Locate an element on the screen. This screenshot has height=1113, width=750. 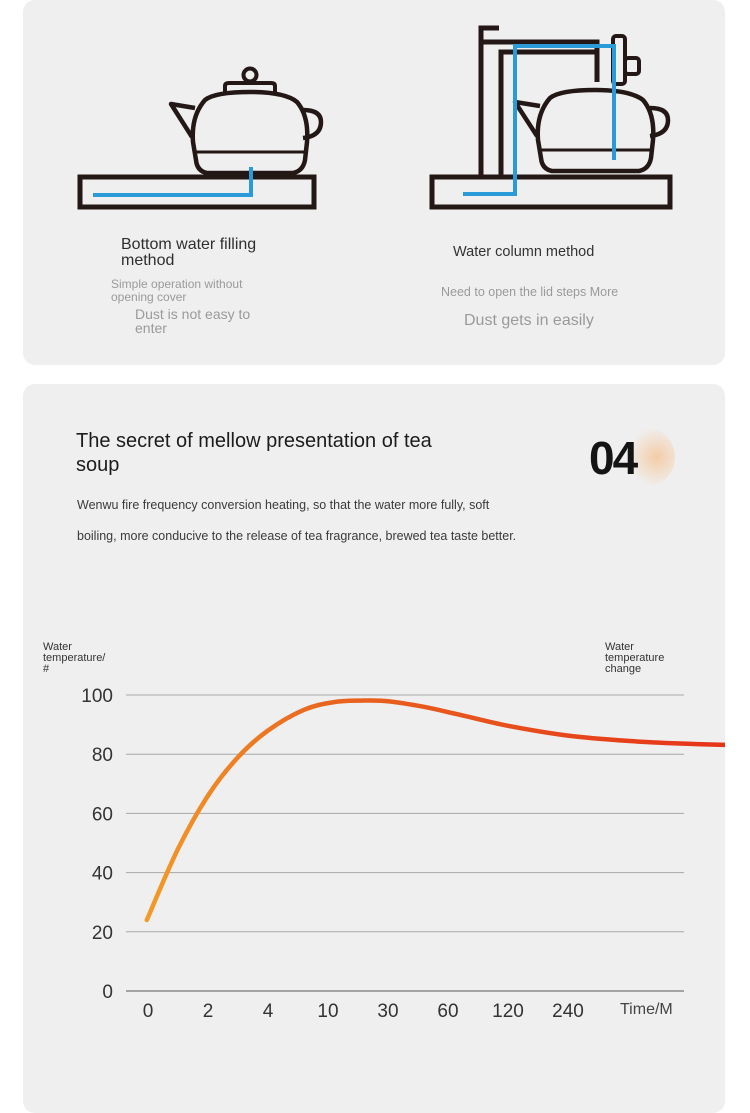
x-axis-label: Time/M is located at coordinates (646, 1009).